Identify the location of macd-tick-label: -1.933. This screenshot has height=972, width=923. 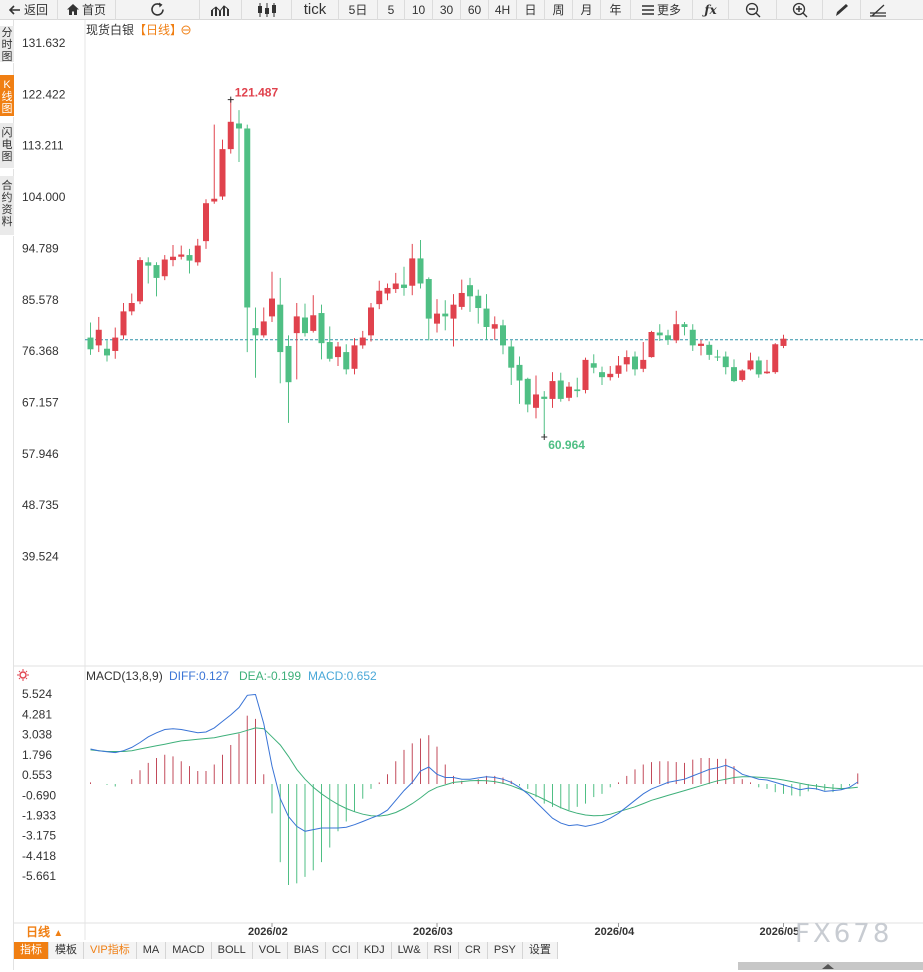
(39, 816).